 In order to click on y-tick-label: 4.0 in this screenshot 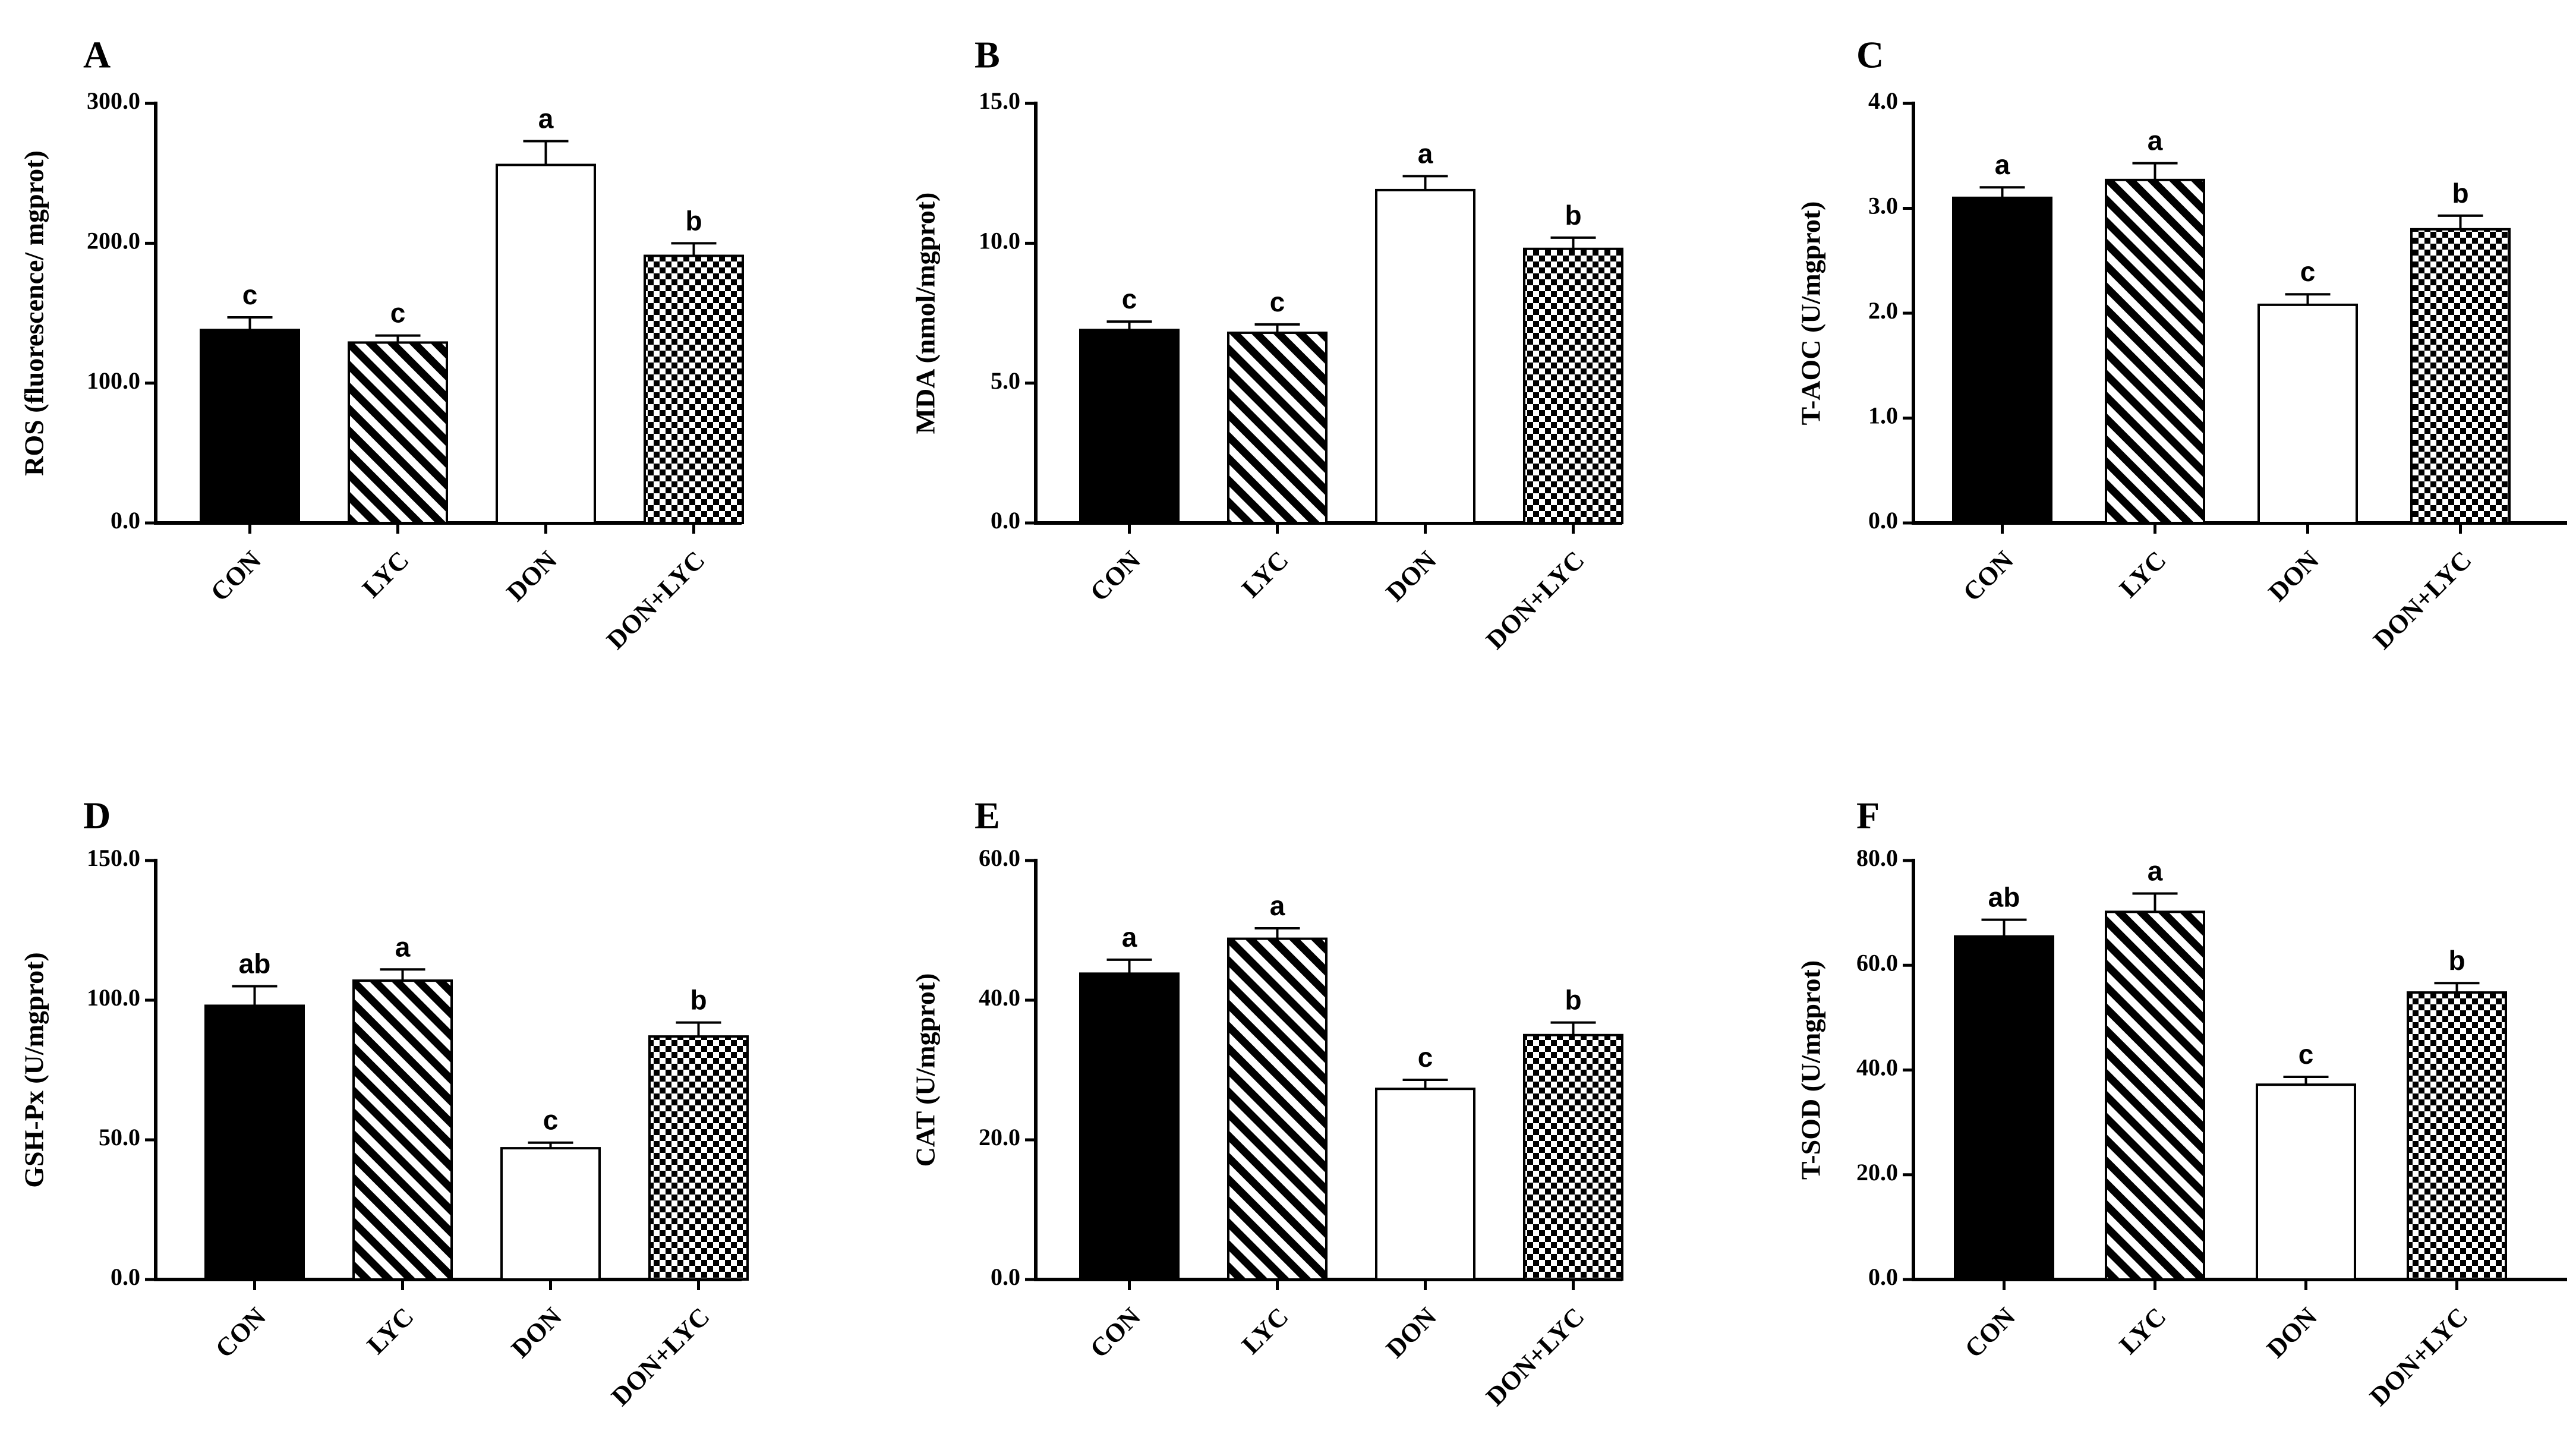, I will do `click(1883, 101)`.